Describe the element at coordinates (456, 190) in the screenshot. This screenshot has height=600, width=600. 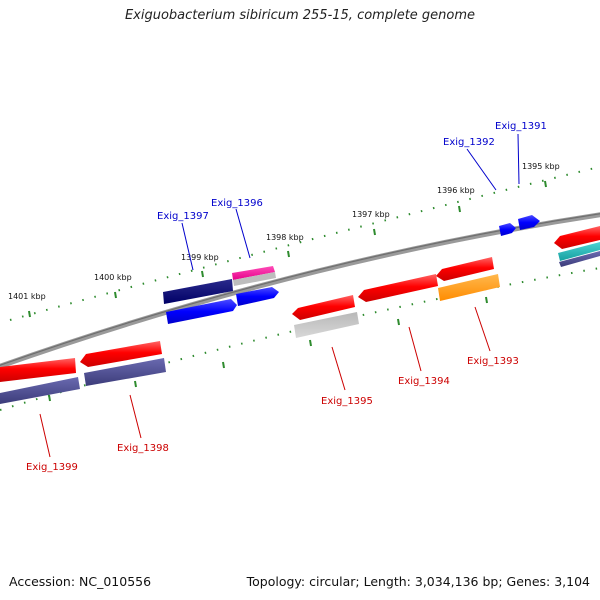
I see `tick-label: 1396 kbp` at that location.